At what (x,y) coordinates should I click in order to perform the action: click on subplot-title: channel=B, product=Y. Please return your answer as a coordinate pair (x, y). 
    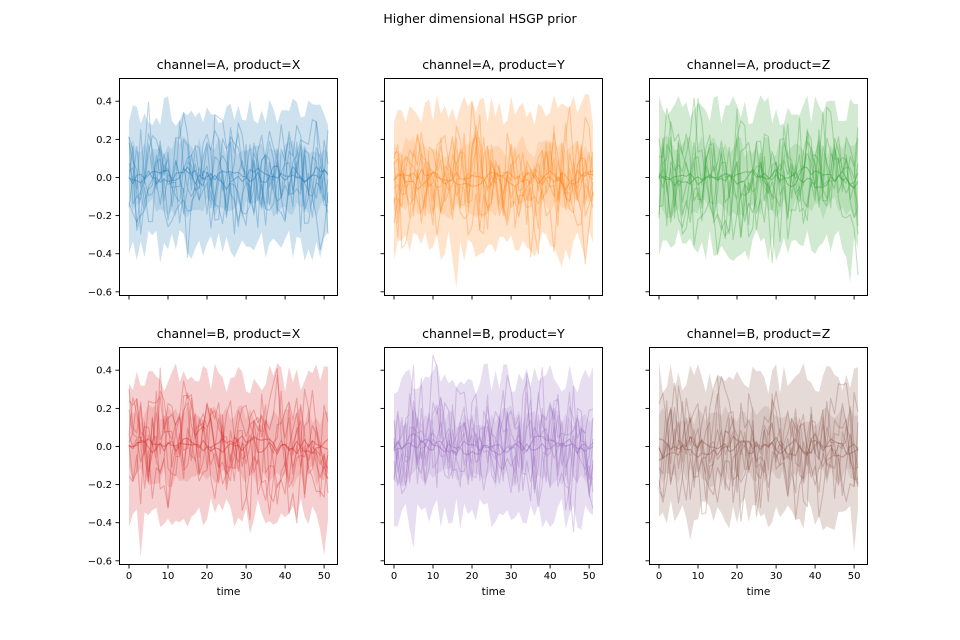
    Looking at the image, I should click on (493, 333).